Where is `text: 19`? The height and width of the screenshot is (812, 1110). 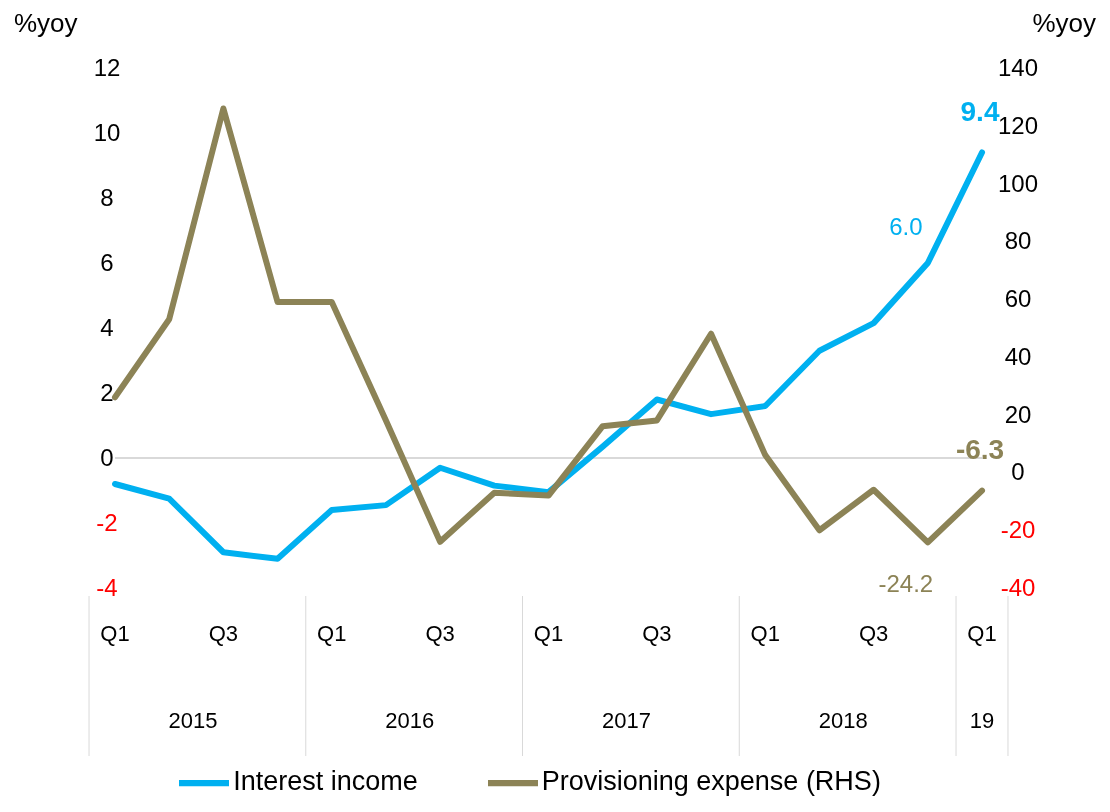 text: 19 is located at coordinates (982, 720).